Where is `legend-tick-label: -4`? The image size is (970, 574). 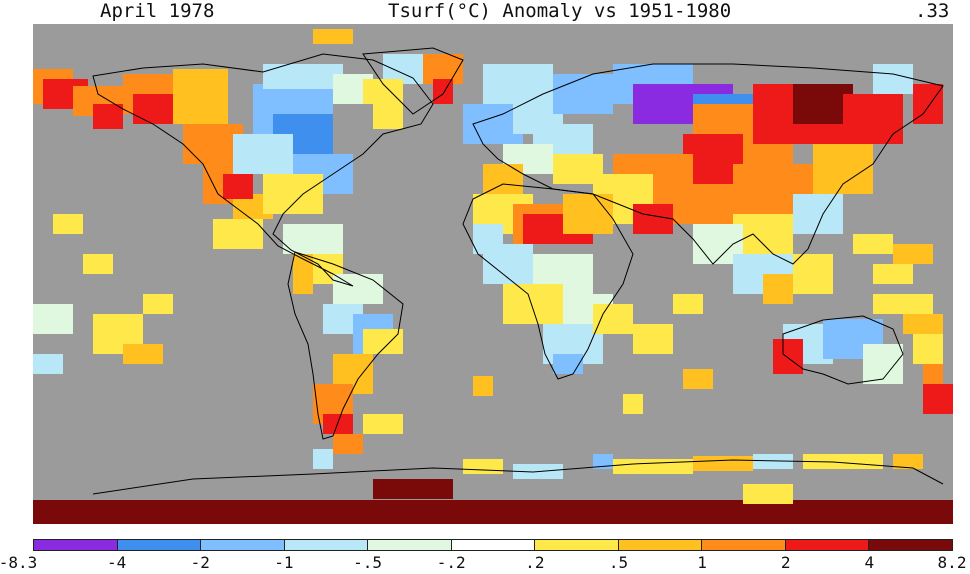
legend-tick-label: -4 is located at coordinates (116, 562).